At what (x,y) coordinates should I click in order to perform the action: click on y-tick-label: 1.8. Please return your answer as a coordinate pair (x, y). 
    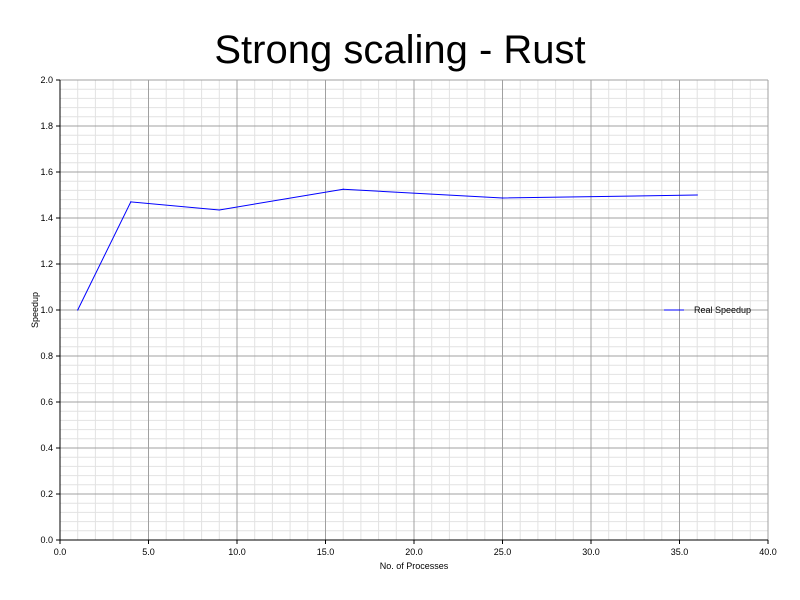
    Looking at the image, I should click on (46, 126).